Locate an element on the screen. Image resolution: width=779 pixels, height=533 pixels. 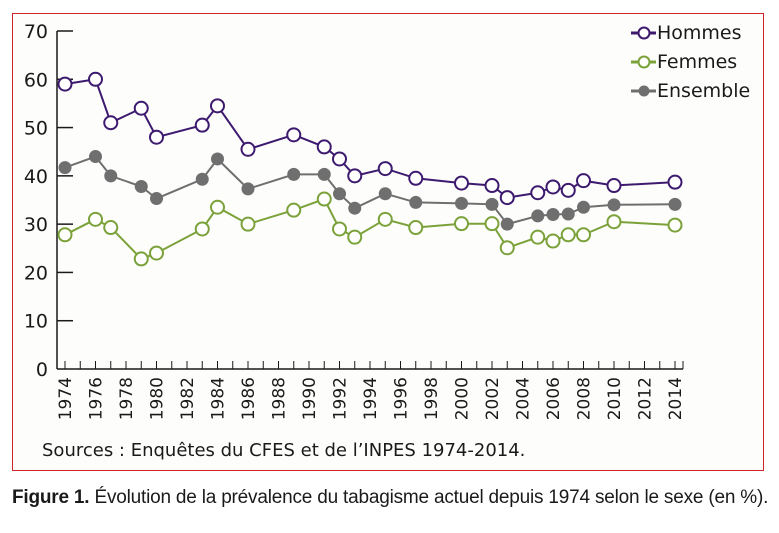
x-tick-label: 2012 is located at coordinates (646, 398).